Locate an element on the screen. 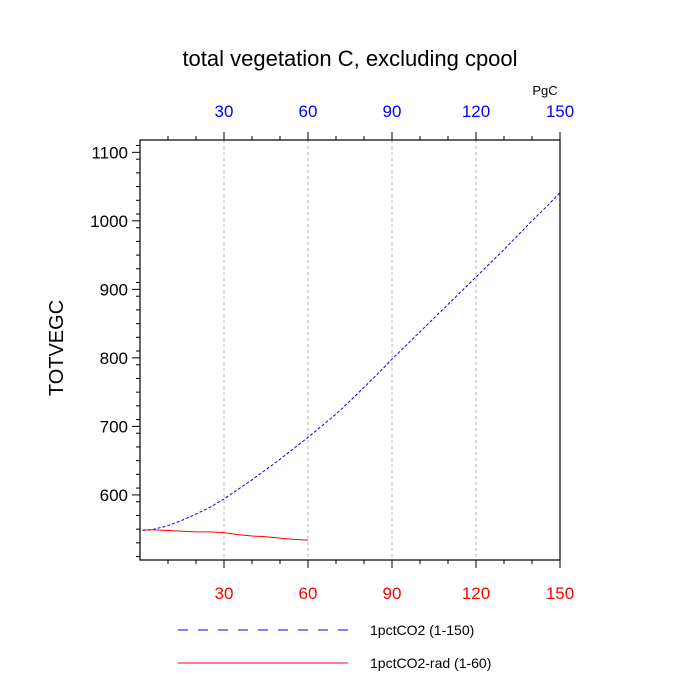  legend-label-1: 1pctCO2 (1-150) is located at coordinates (422, 630).